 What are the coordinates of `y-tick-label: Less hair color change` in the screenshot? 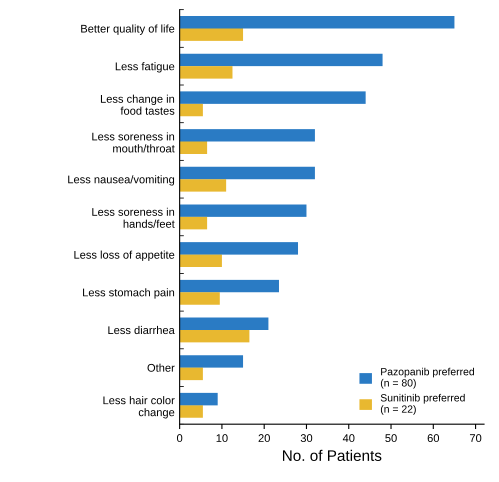 It's located at (139, 407).